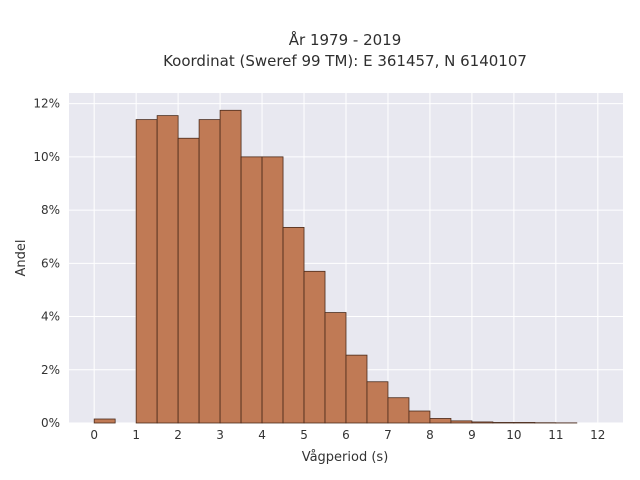 The image size is (640, 480). Describe the element at coordinates (304, 435) in the screenshot. I see `x-tick-label: 5` at that location.